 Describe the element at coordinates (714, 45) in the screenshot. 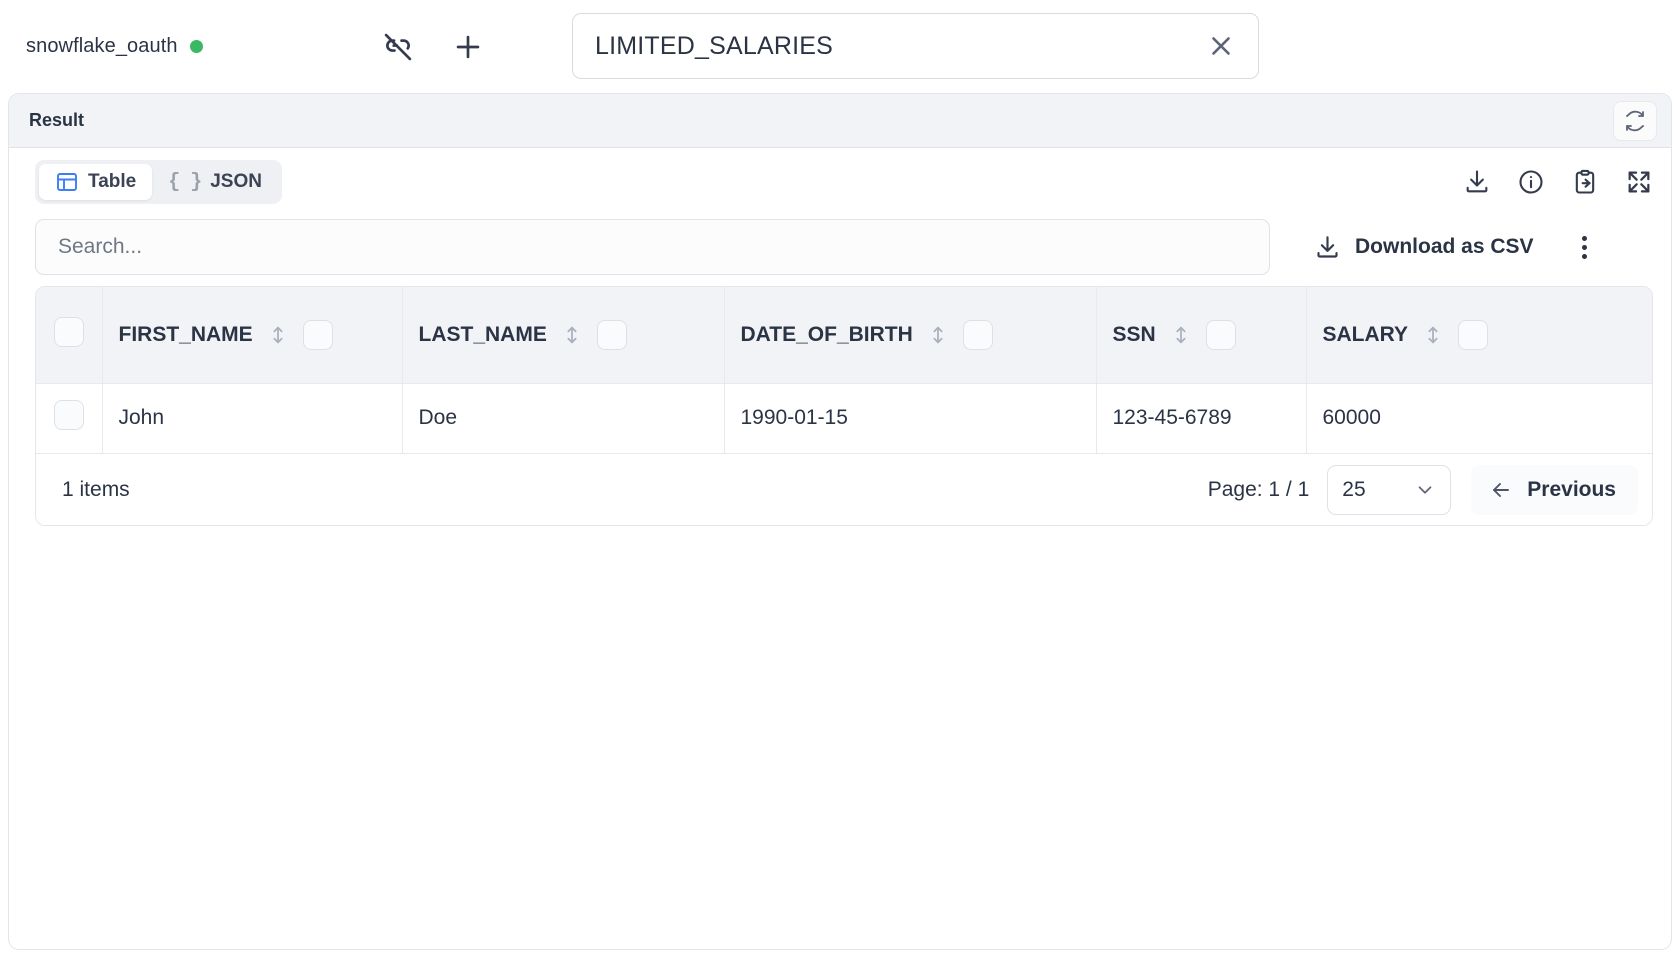

I see `query-input: LIMITED_SALARIES` at that location.